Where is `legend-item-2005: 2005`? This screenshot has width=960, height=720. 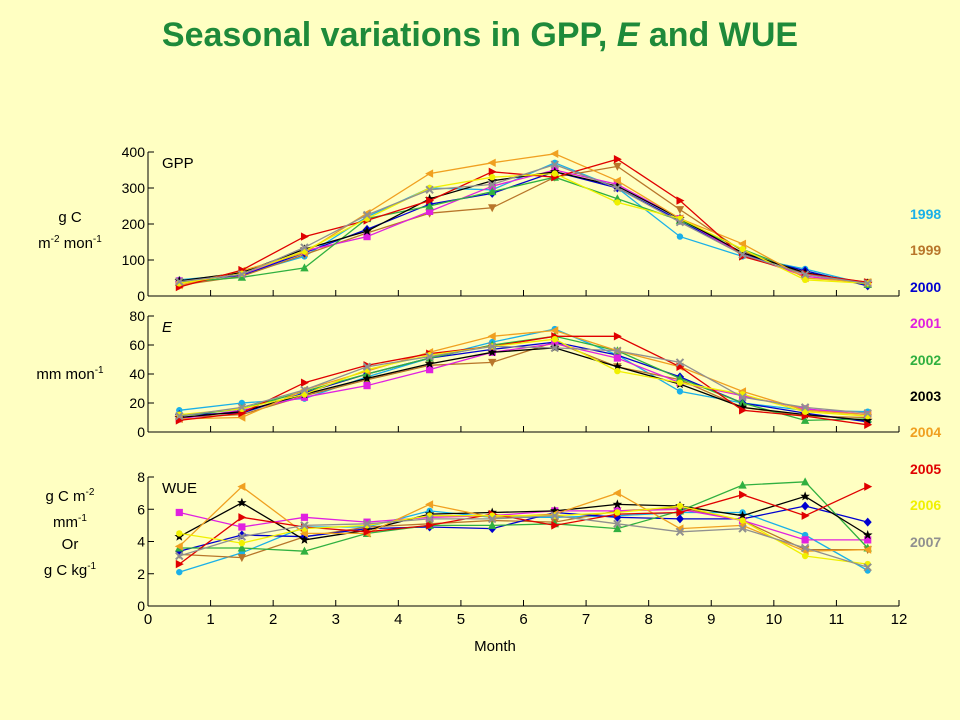 legend-item-2005: 2005 is located at coordinates (926, 468).